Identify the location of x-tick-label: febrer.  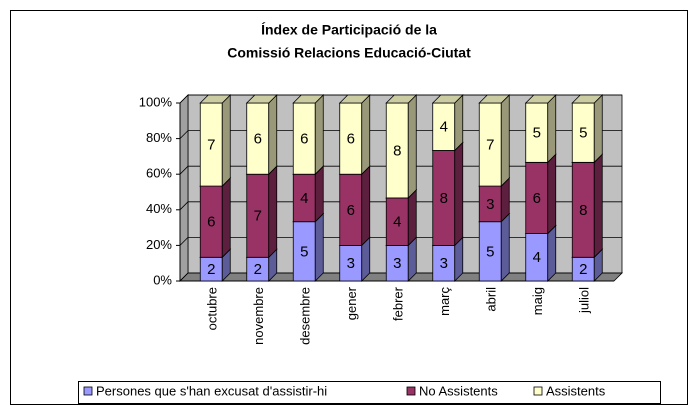
(398, 303).